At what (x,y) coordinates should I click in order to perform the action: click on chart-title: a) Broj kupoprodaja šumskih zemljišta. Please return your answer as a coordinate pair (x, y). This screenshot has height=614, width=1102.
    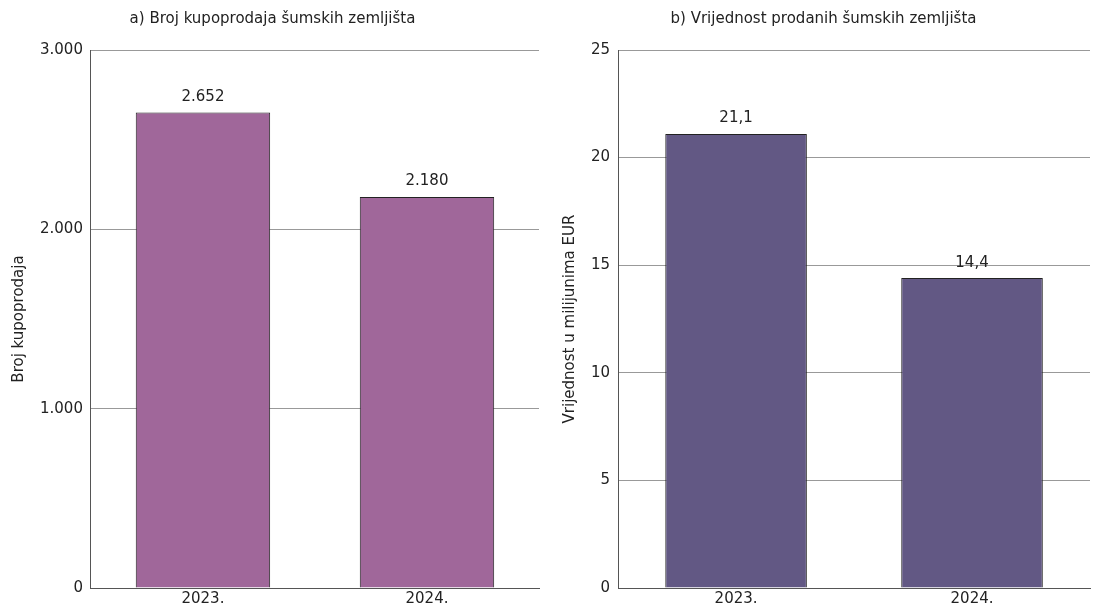
    Looking at the image, I should click on (272, 17).